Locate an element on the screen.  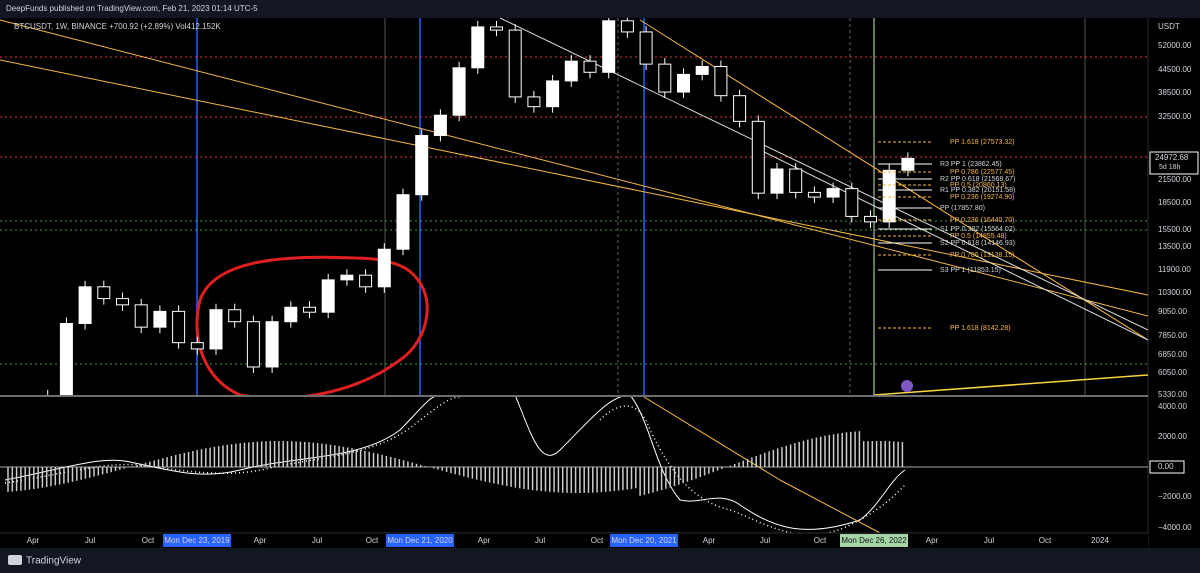
last-price-box is located at coordinates (1174, 163).